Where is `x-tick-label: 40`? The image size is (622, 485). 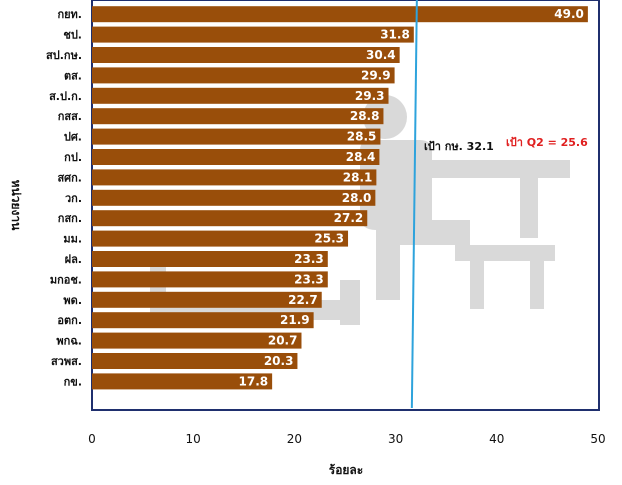
x-tick-label: 40 is located at coordinates (496, 439).